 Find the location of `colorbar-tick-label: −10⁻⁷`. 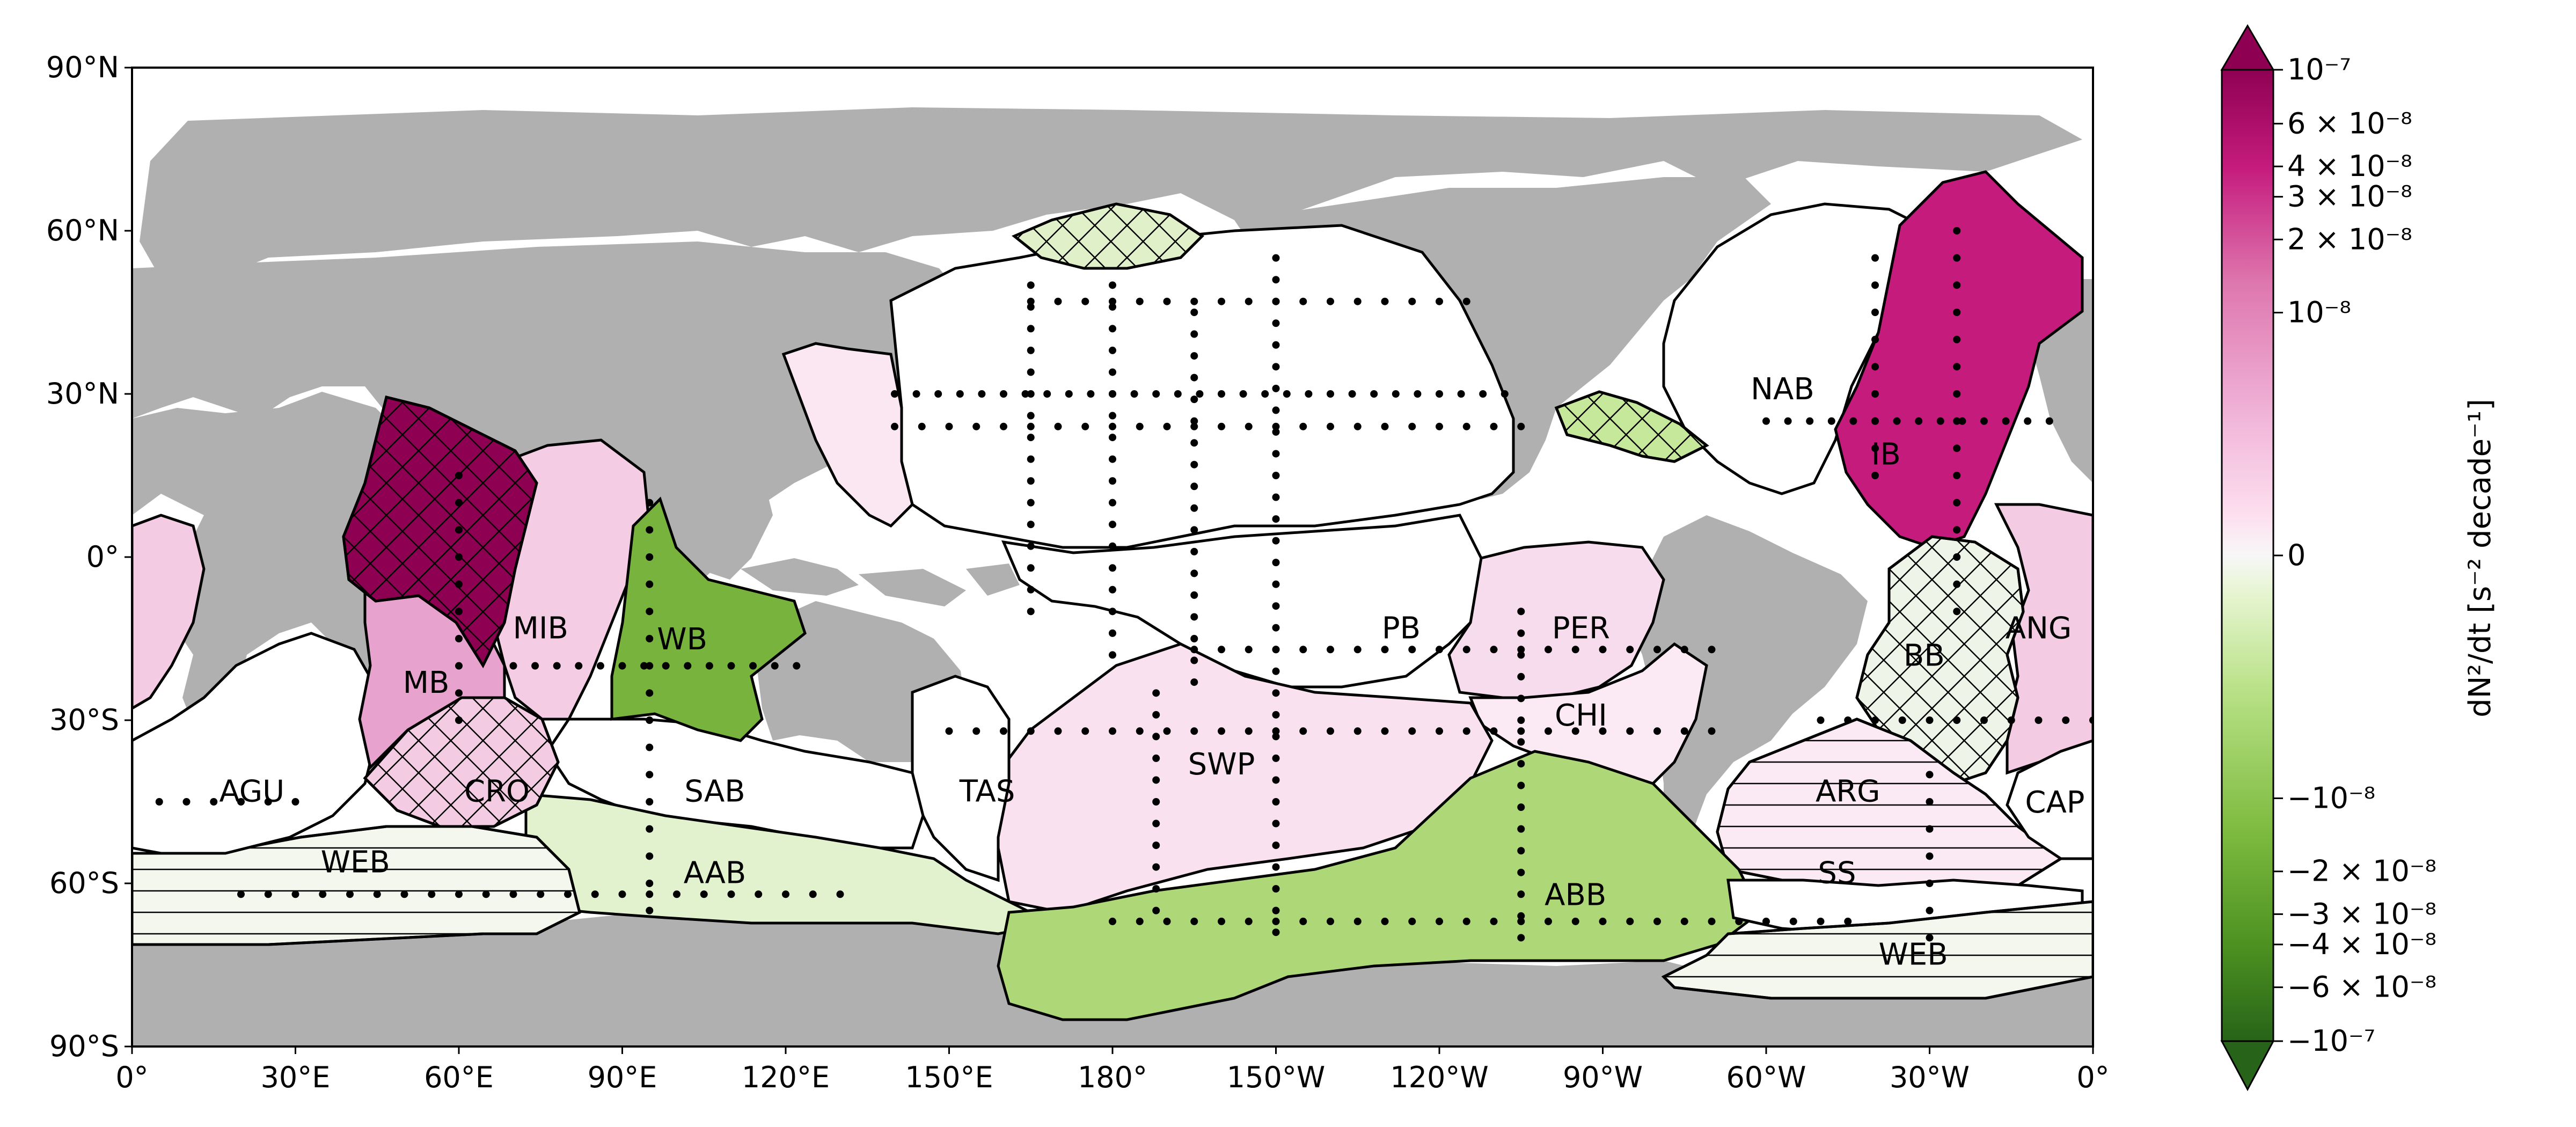

colorbar-tick-label: −10⁻⁷ is located at coordinates (2331, 1041).